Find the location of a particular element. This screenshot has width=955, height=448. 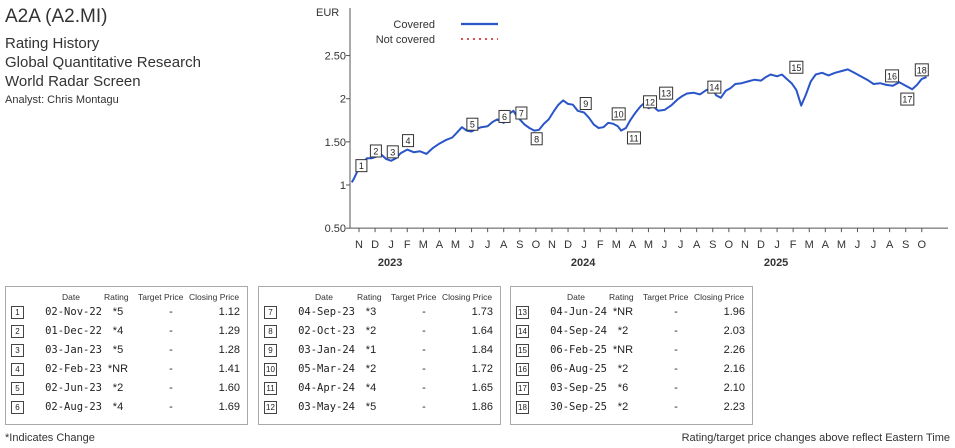

cell-closing: 1.96 is located at coordinates (734, 312).